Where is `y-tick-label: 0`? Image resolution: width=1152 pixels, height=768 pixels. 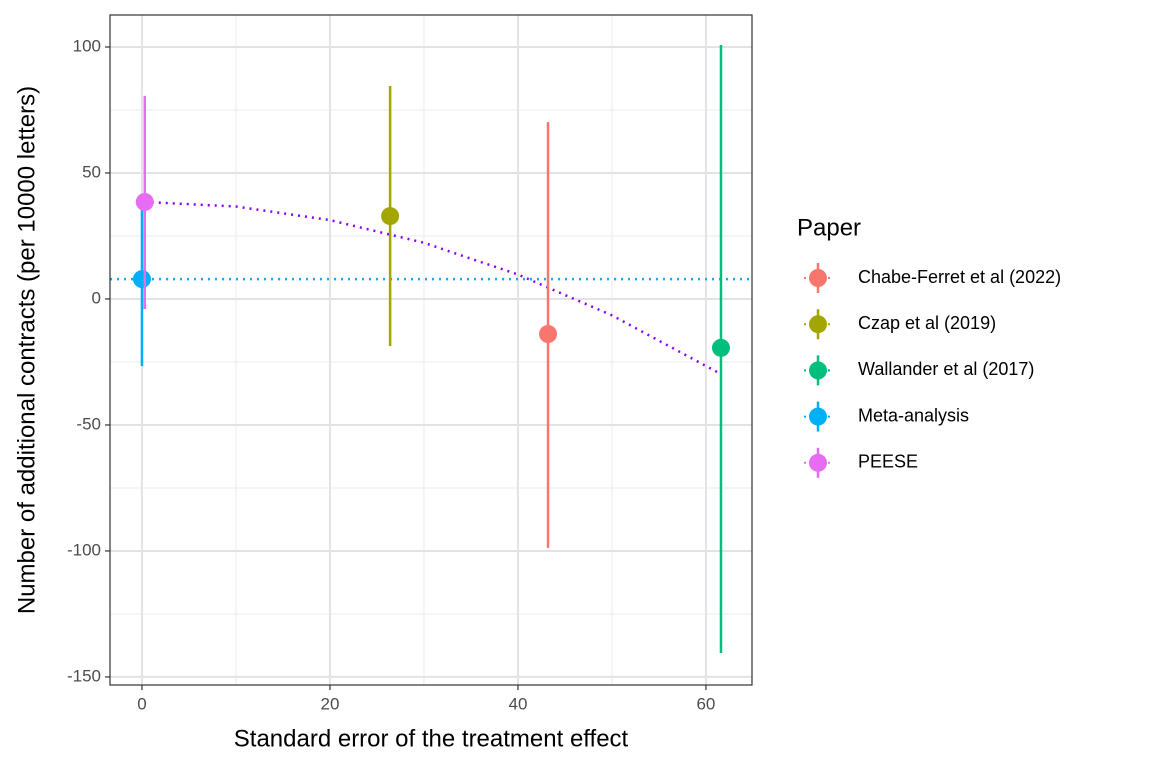 y-tick-label: 0 is located at coordinates (96, 297).